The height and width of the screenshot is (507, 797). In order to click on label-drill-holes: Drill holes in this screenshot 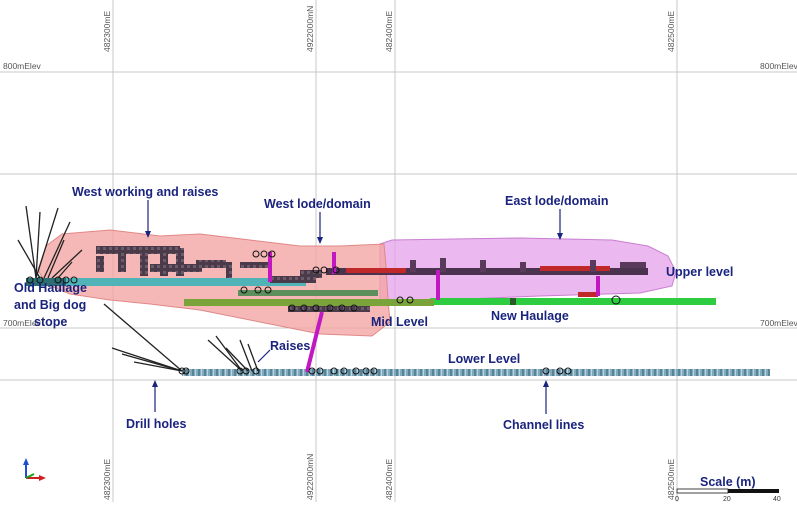, I will do `click(156, 424)`.